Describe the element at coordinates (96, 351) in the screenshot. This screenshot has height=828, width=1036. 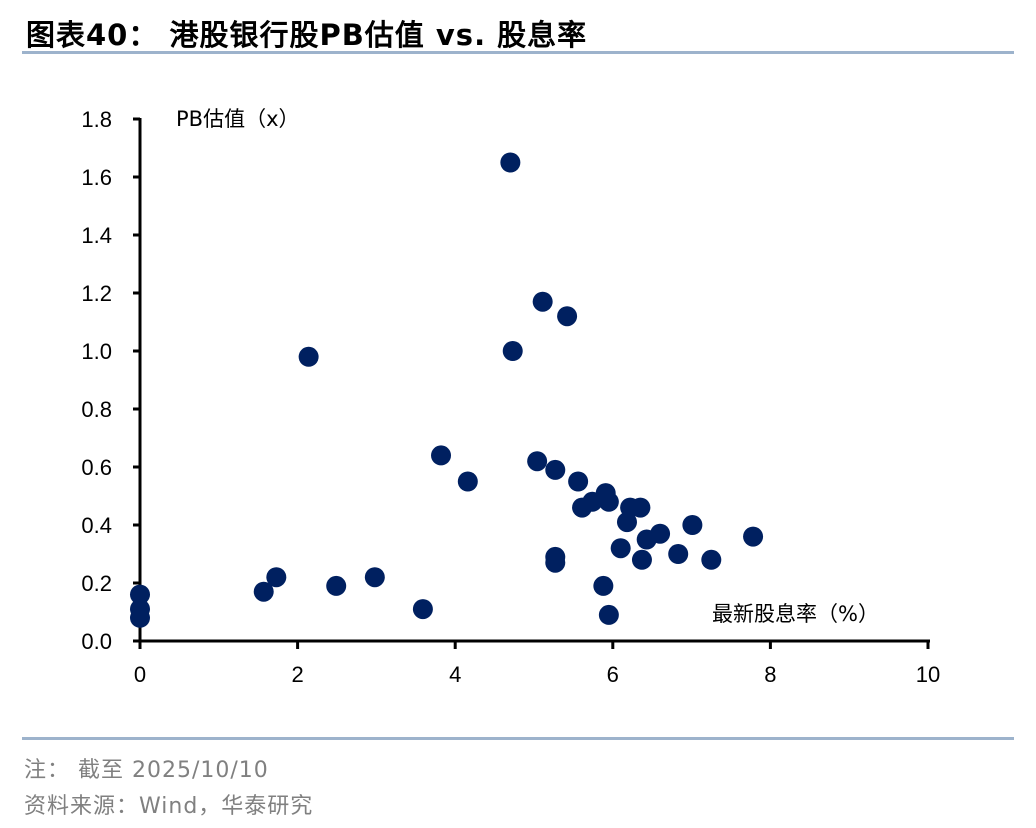
I see `y-tick-label: 1.0` at that location.